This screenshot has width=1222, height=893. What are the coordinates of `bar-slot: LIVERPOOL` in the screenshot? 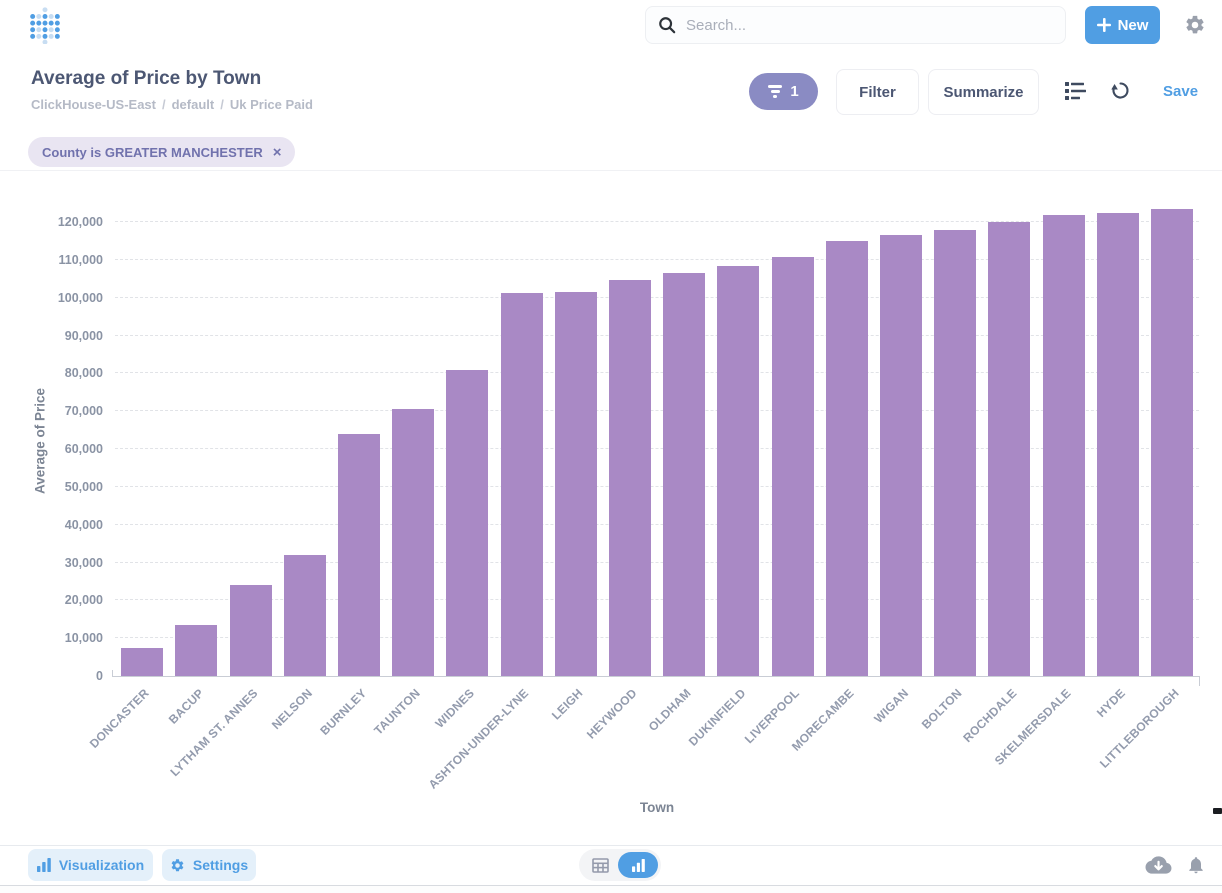 It's located at (780, 475).